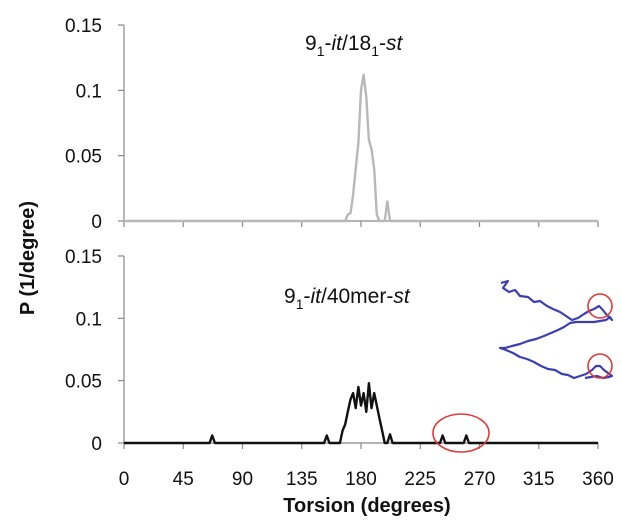 The height and width of the screenshot is (521, 622). Describe the element at coordinates (600, 366) in the screenshot. I see `inset-highlight-circle-bottom` at that location.